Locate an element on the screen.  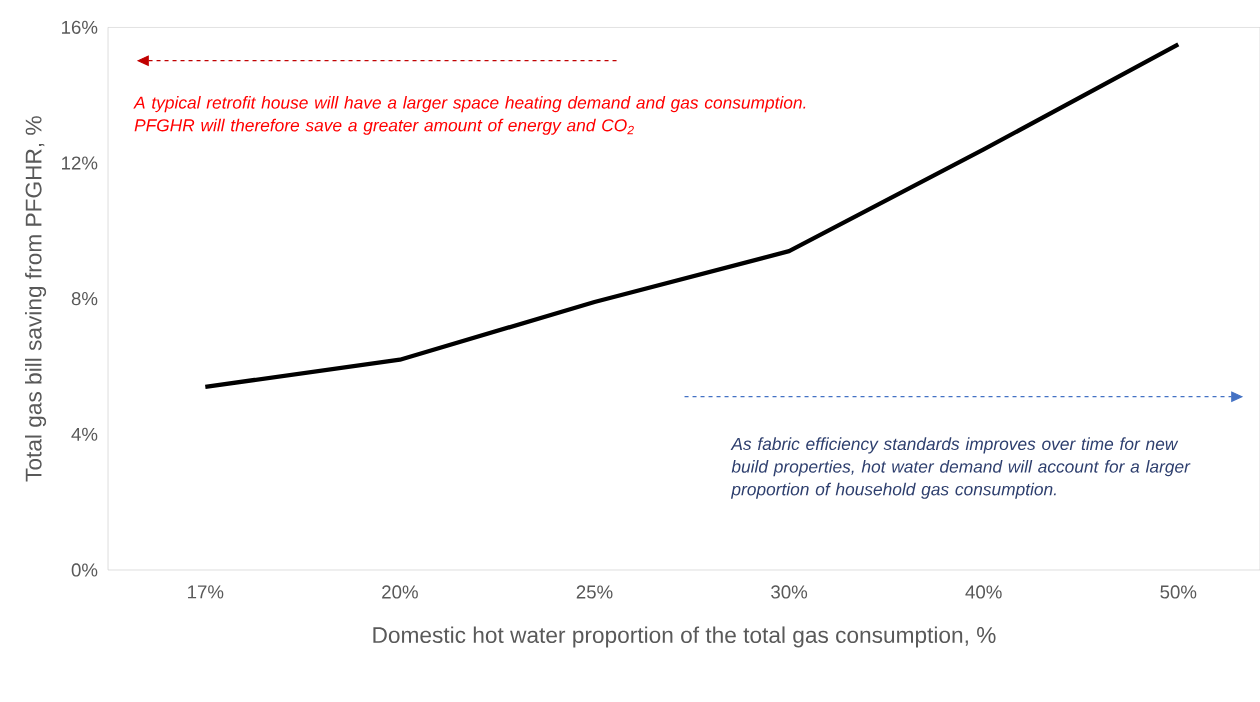
x-tick-label: 30% is located at coordinates (789, 592).